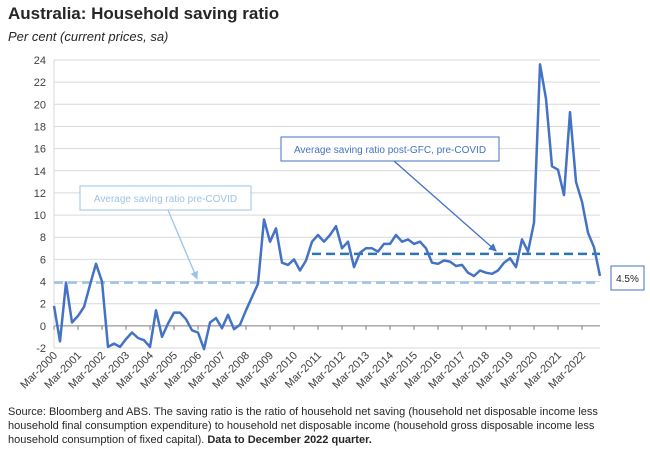  What do you see at coordinates (43, 260) in the screenshot?
I see `y-tick-label: 6` at bounding box center [43, 260].